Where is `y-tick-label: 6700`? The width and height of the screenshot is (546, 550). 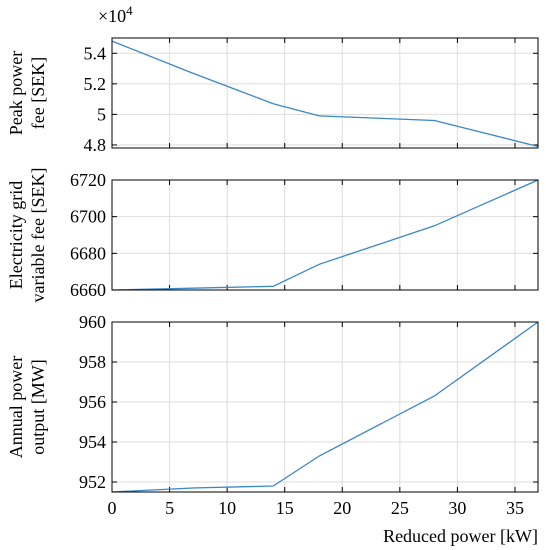 y-tick-label: 6700 is located at coordinates (88, 217).